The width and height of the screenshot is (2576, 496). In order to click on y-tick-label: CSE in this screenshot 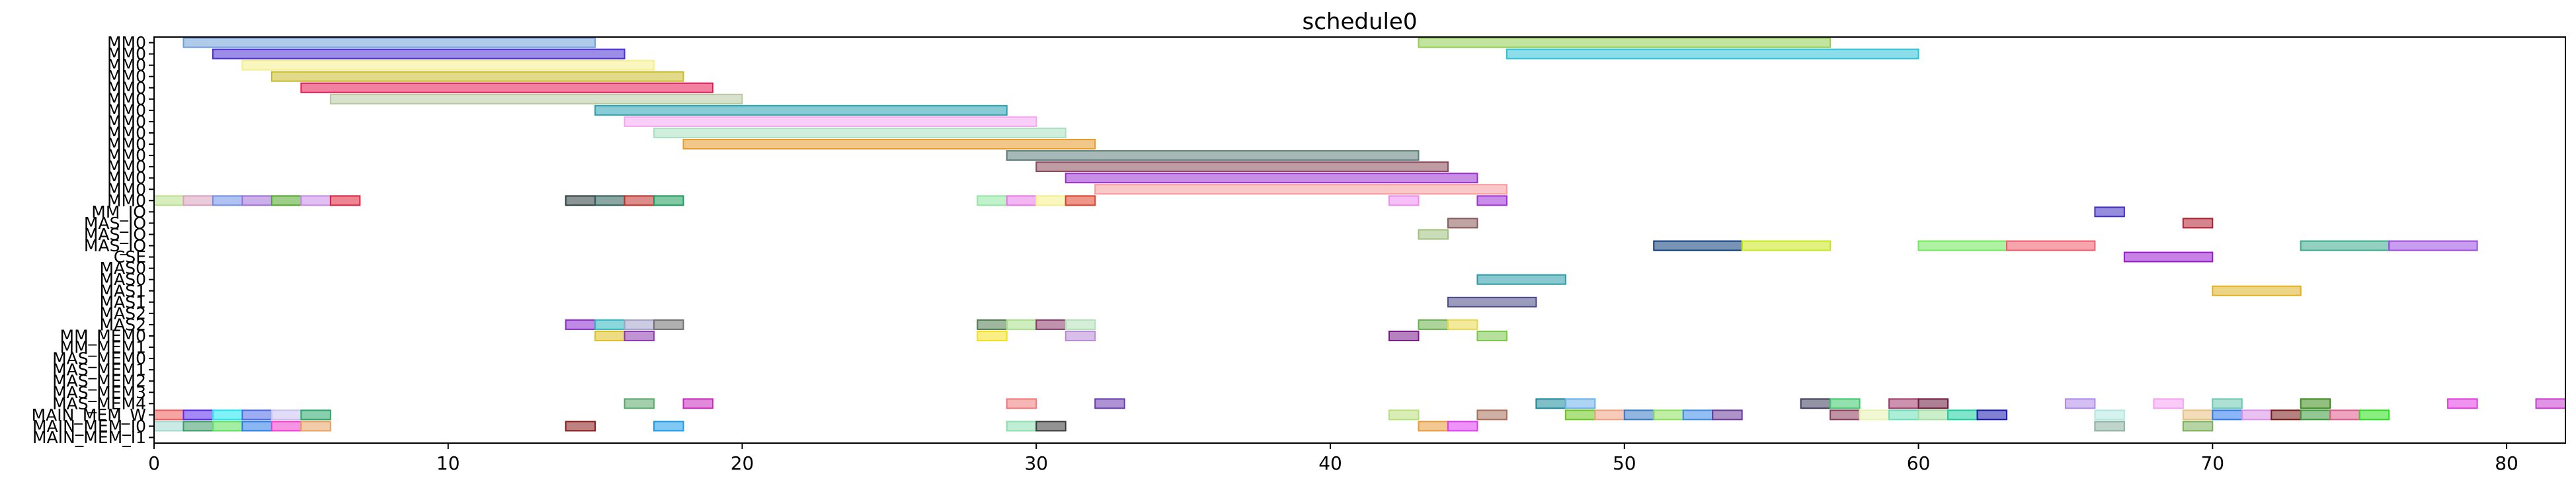, I will do `click(130, 257)`.